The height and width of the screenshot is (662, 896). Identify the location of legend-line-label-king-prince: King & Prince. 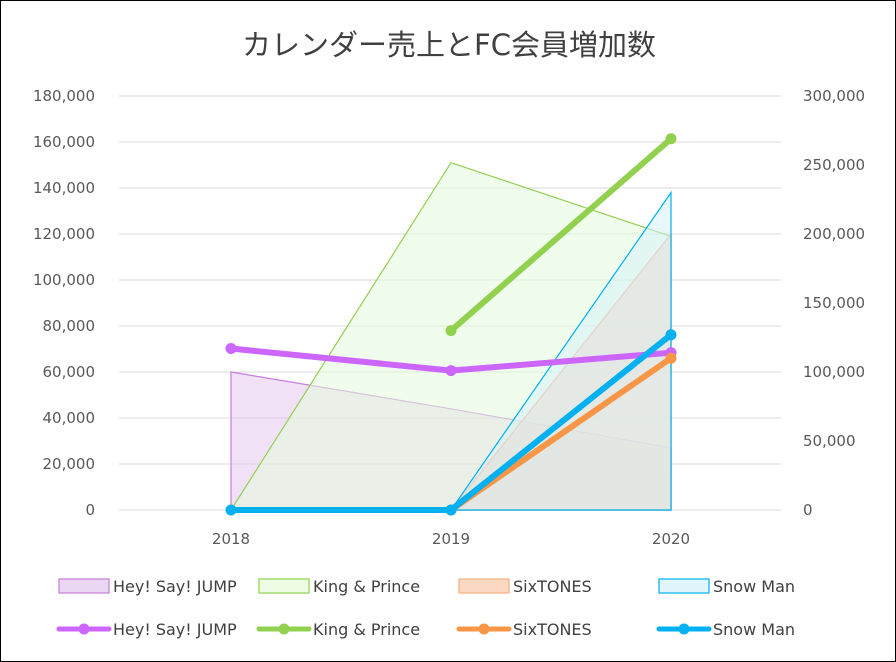
(366, 629).